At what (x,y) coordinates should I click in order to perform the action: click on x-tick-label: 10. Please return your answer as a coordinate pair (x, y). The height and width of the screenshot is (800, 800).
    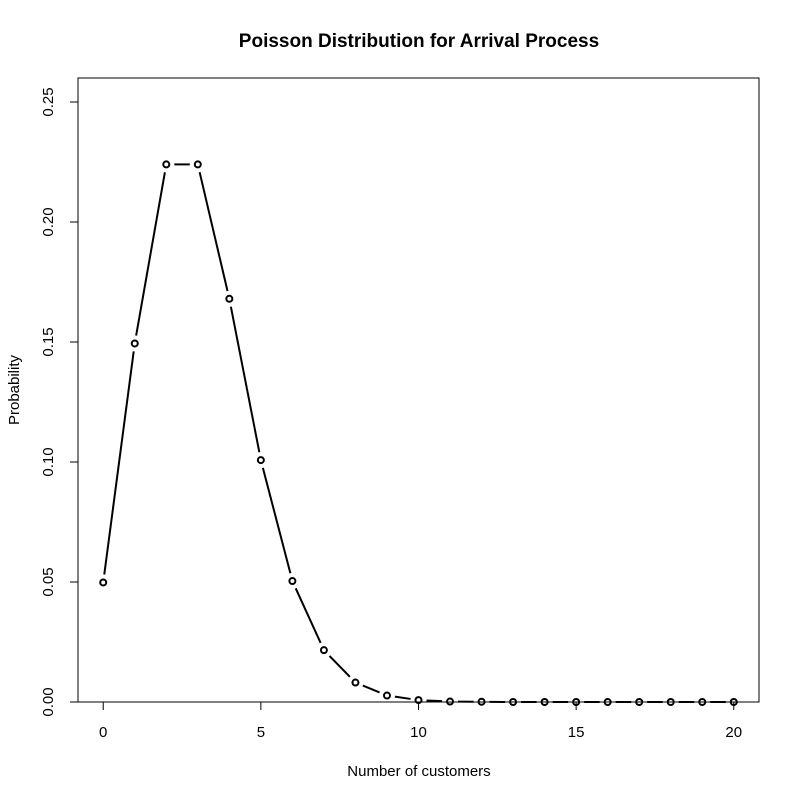
    Looking at the image, I should click on (418, 732).